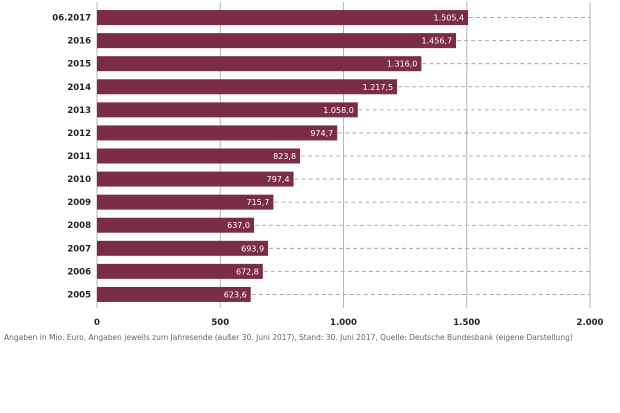  I want to click on value-label: 974,7, so click(321, 133).